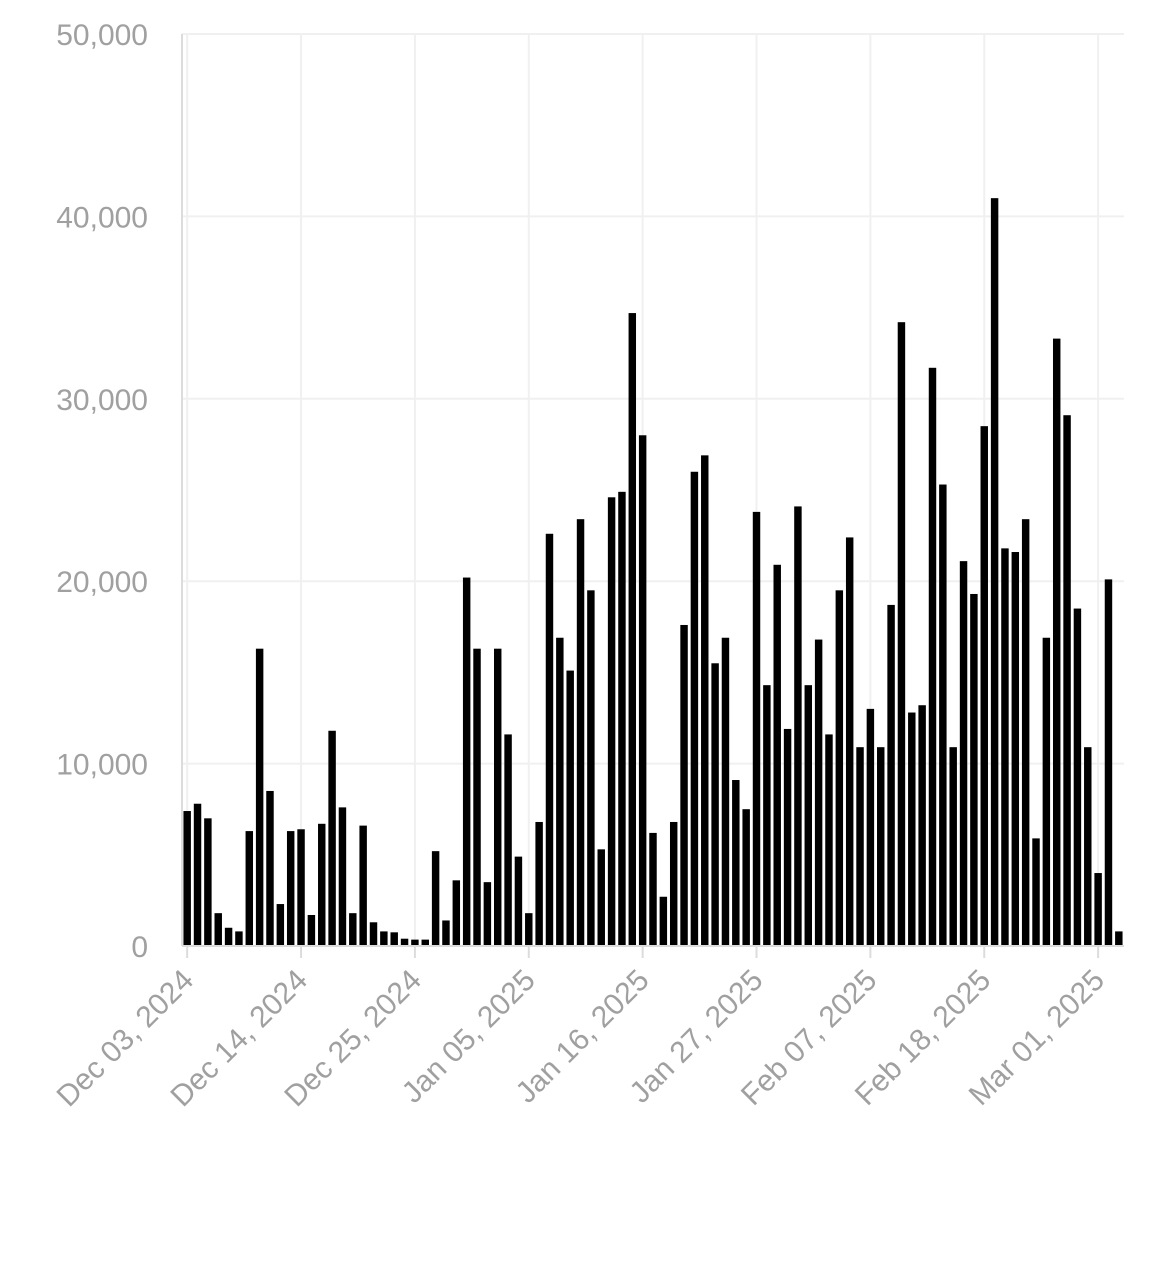 This screenshot has height=1261, width=1170. Describe the element at coordinates (139, 947) in the screenshot. I see `y-tick-label: 0` at that location.